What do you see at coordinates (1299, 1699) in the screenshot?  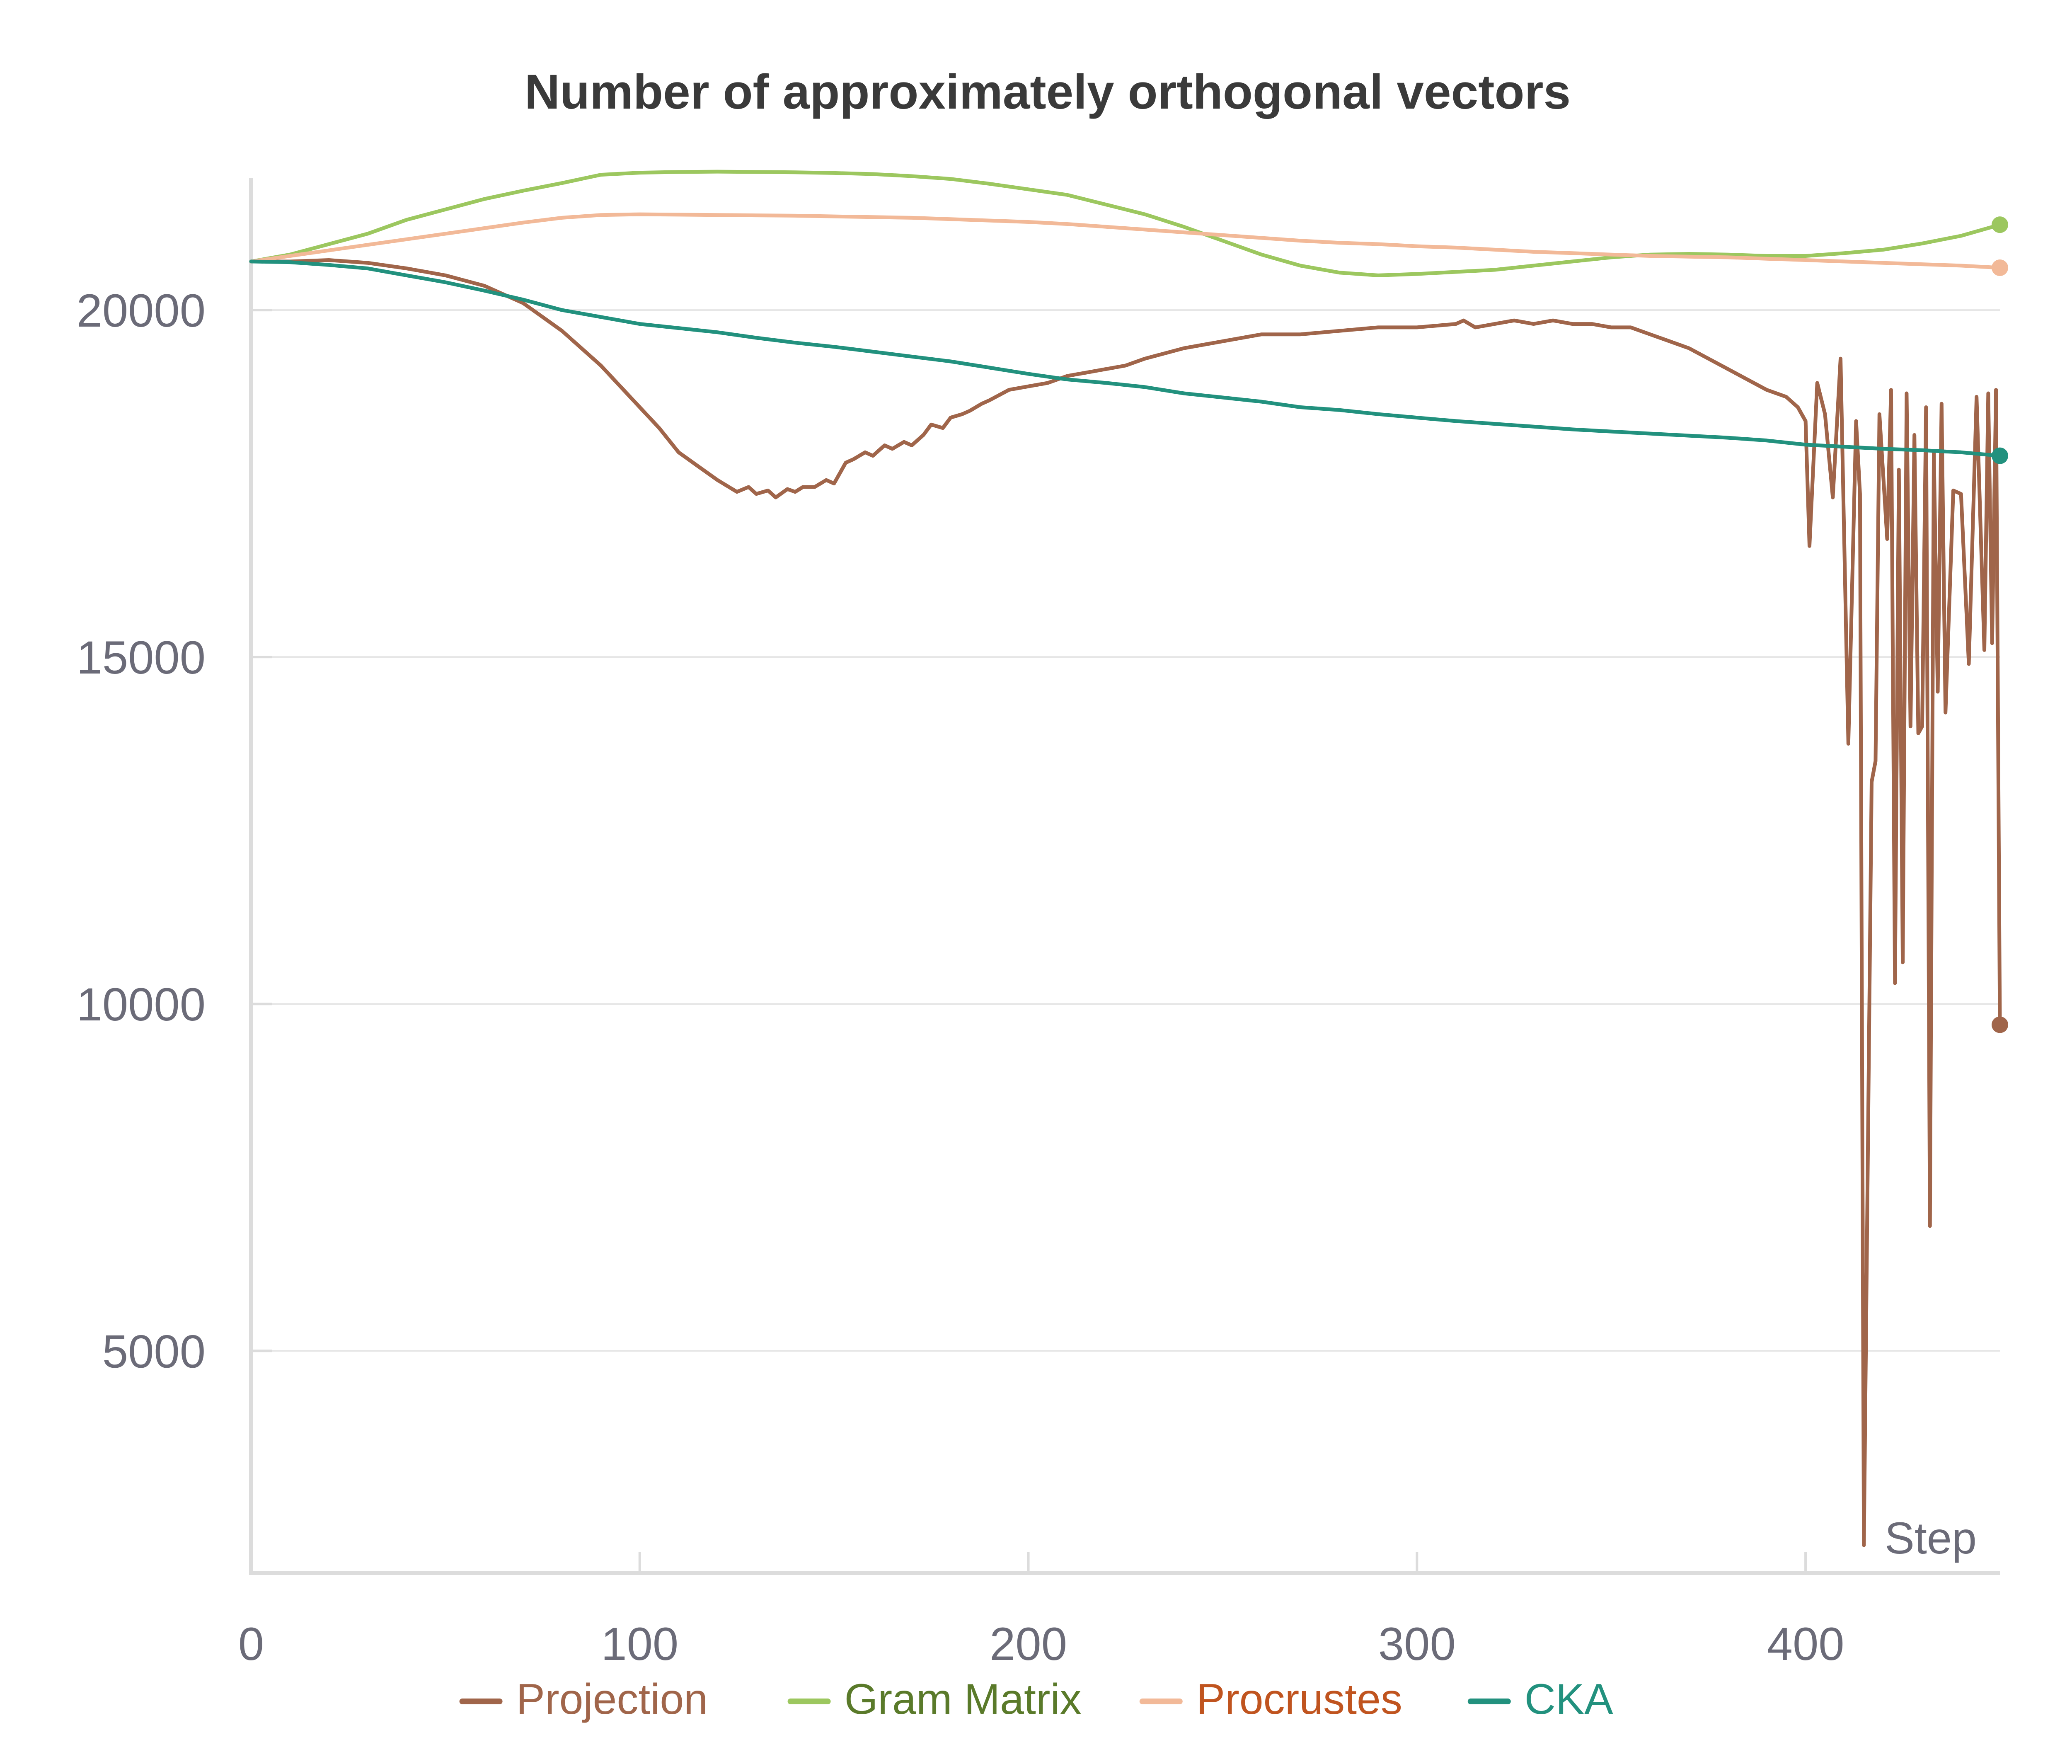 I see `legend-label: Procrustes` at bounding box center [1299, 1699].